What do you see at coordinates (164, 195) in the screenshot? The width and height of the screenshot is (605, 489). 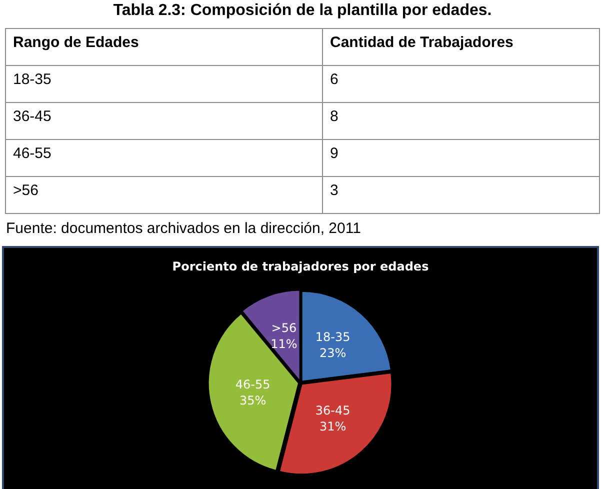 I see `category-label: >56` at bounding box center [164, 195].